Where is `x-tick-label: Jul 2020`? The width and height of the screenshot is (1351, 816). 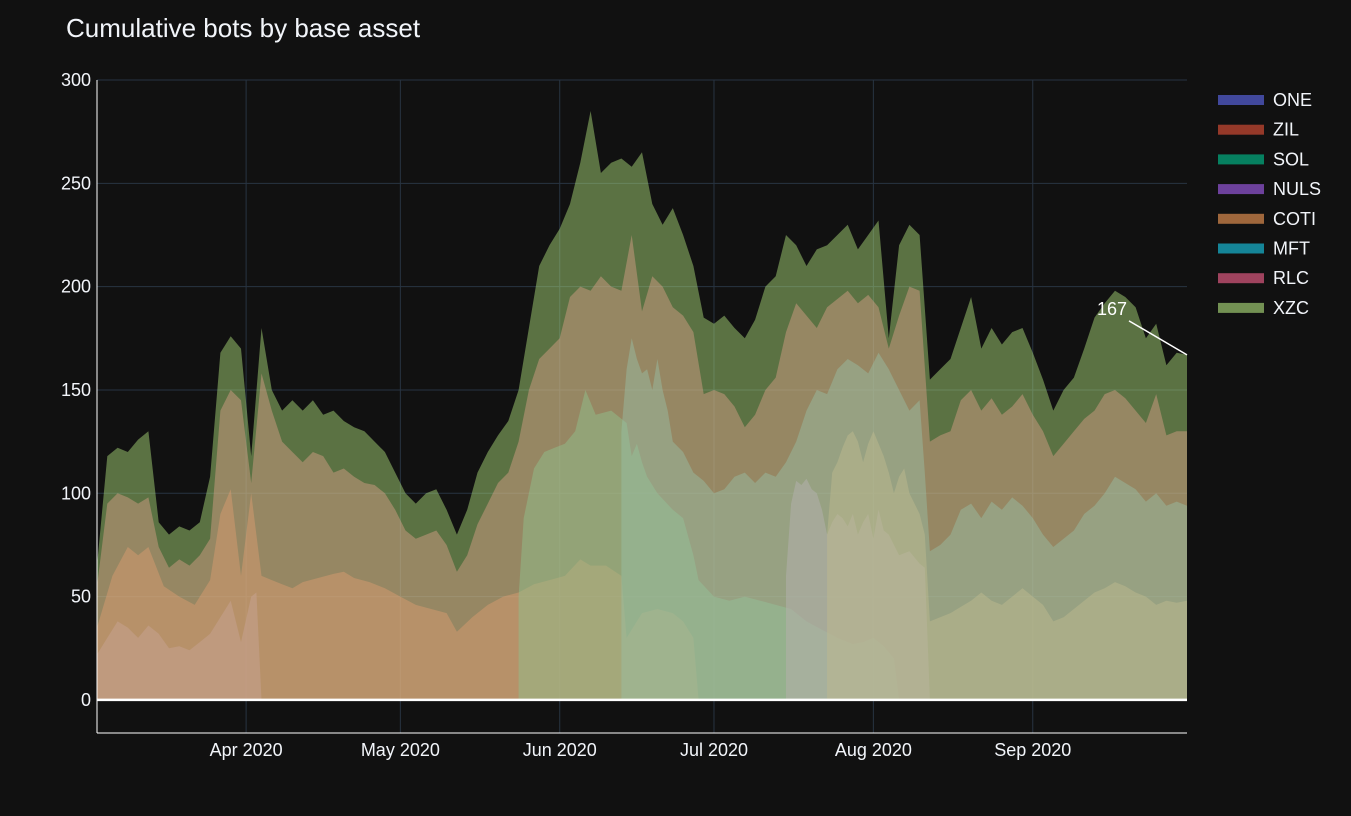
x-tick-label: Jul 2020 is located at coordinates (714, 750).